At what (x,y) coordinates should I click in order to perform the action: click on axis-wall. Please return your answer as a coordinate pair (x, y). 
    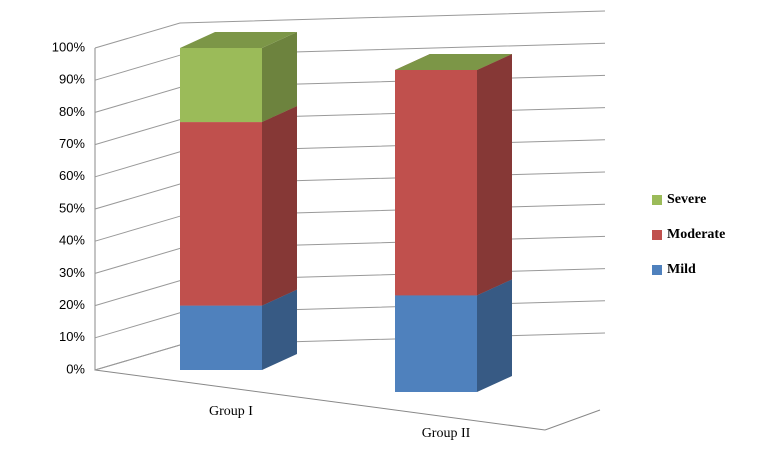
    Looking at the image, I should click on (137, 209).